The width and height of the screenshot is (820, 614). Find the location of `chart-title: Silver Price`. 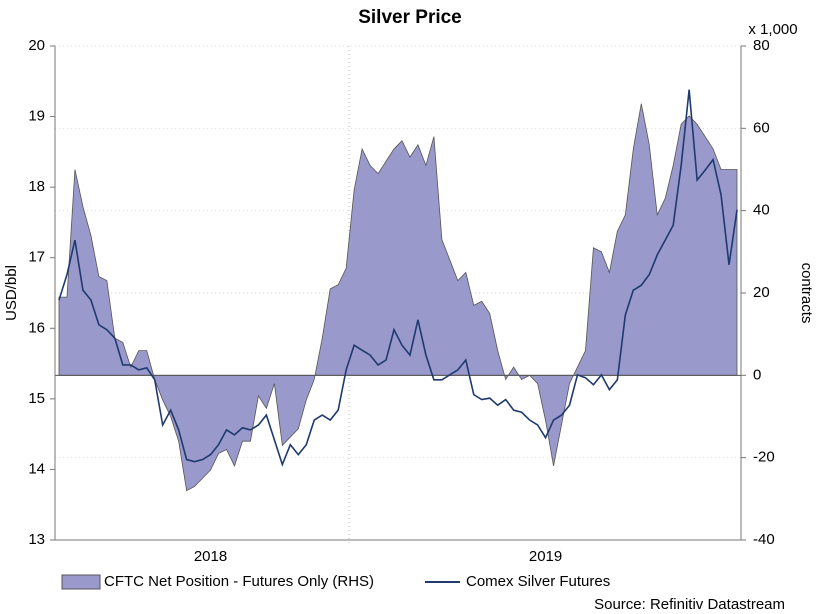

chart-title: Silver Price is located at coordinates (410, 17).